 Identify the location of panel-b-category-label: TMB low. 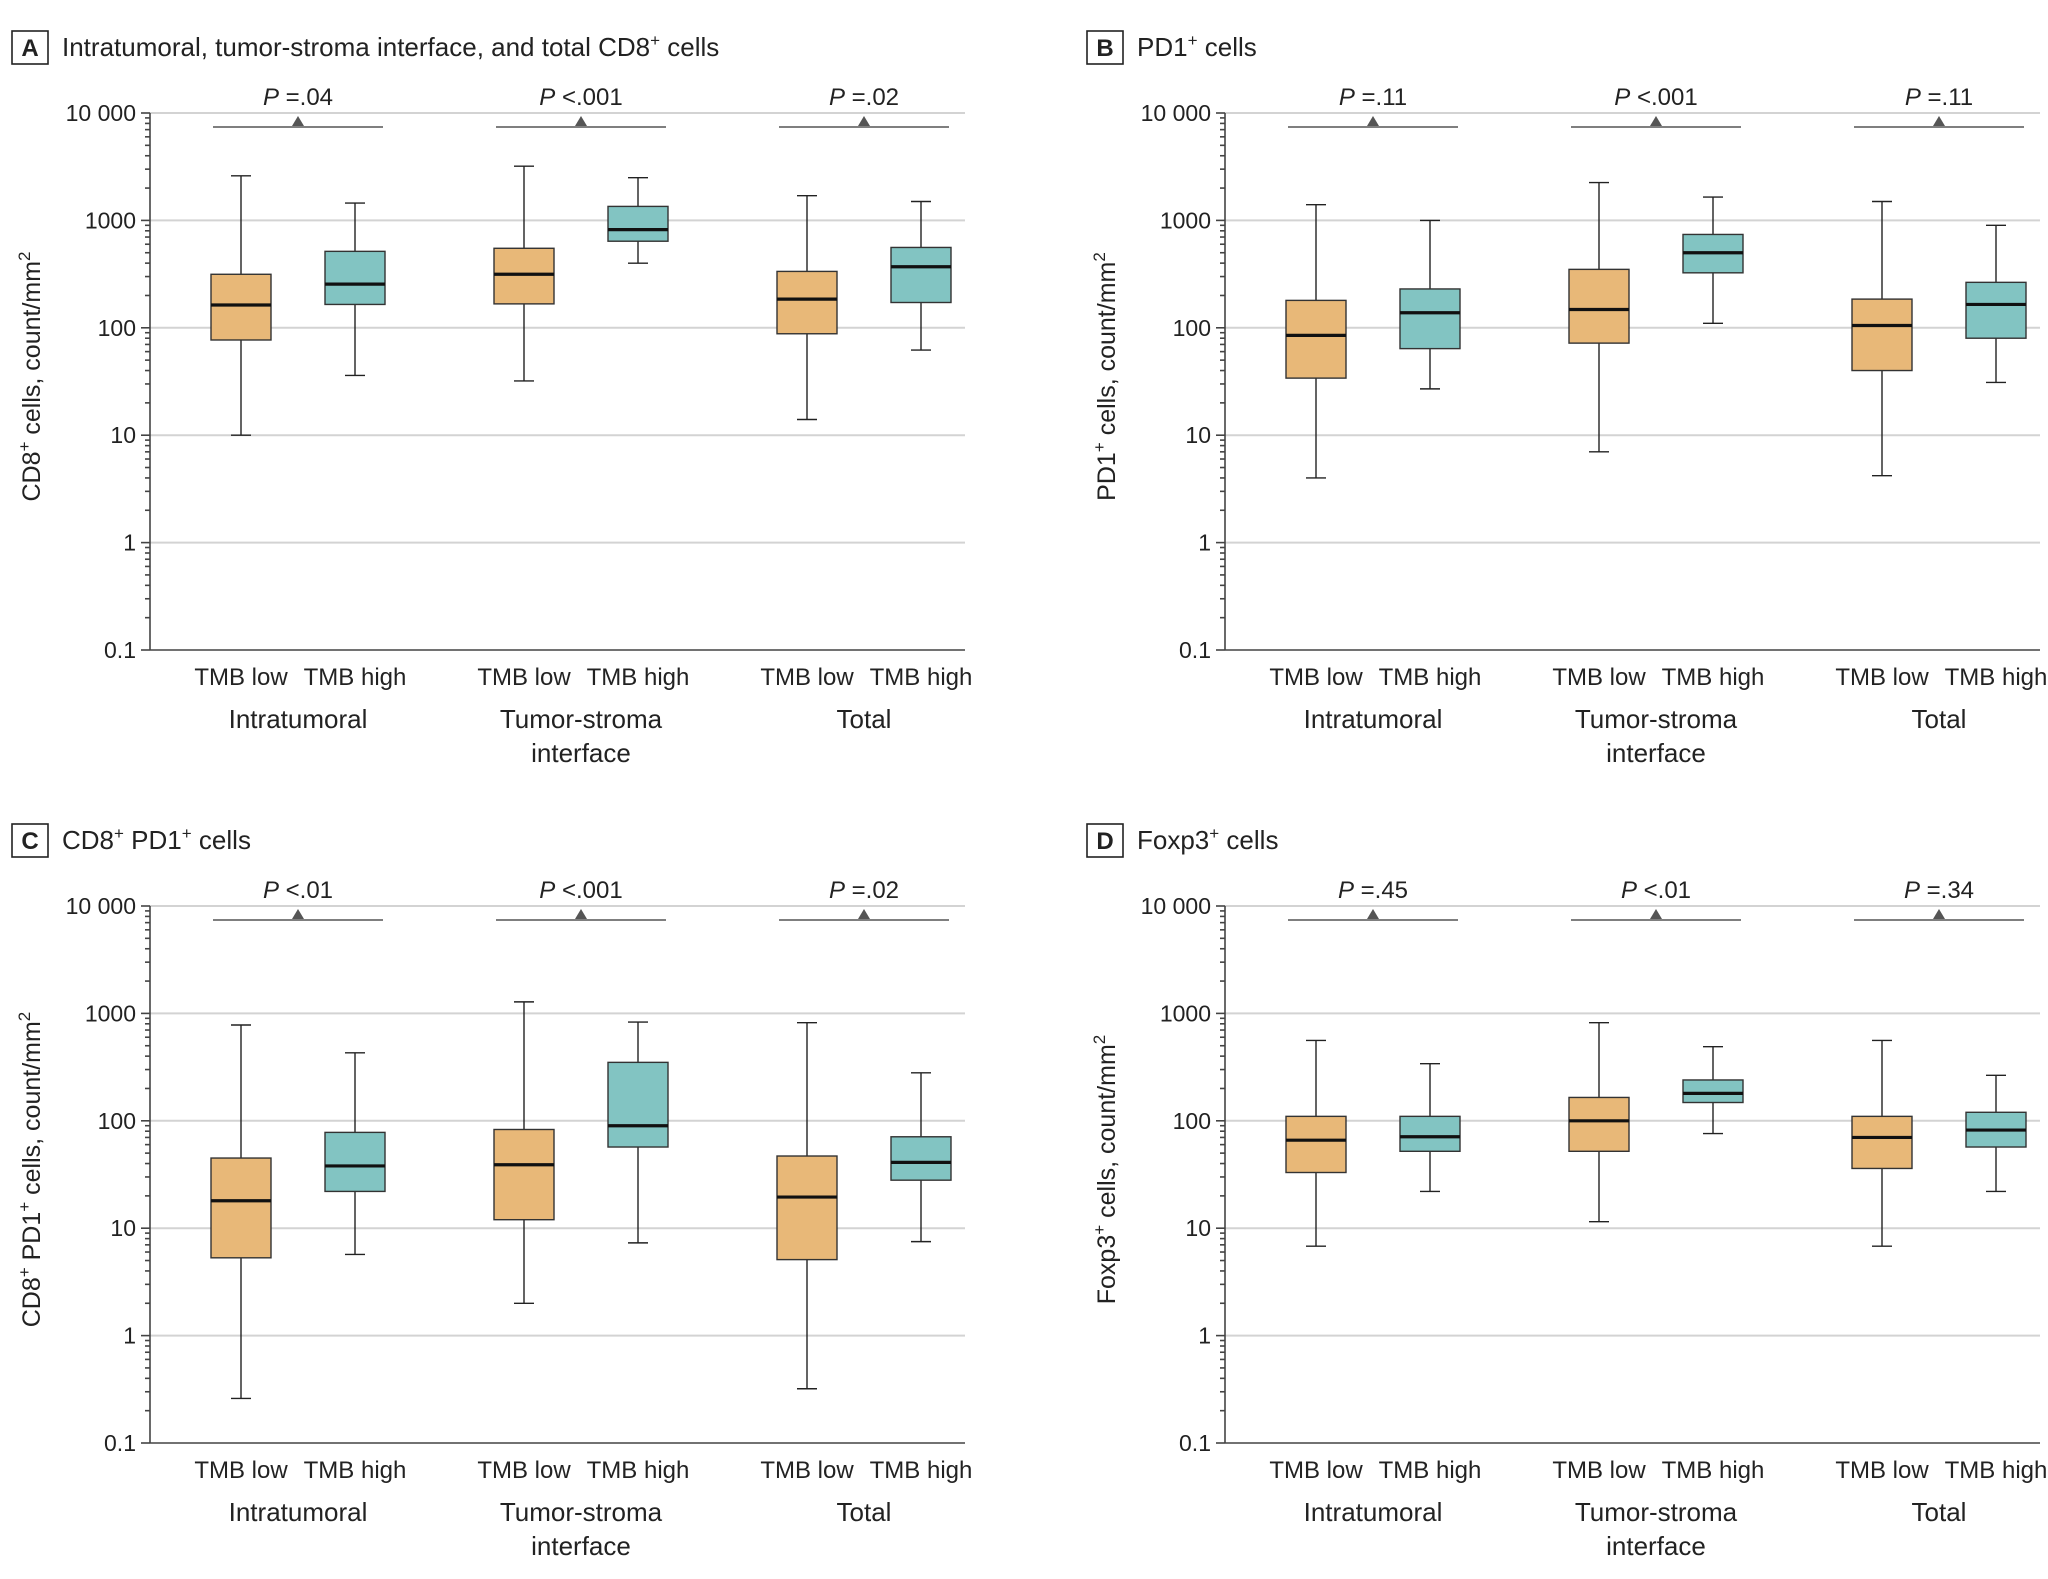
(1882, 677).